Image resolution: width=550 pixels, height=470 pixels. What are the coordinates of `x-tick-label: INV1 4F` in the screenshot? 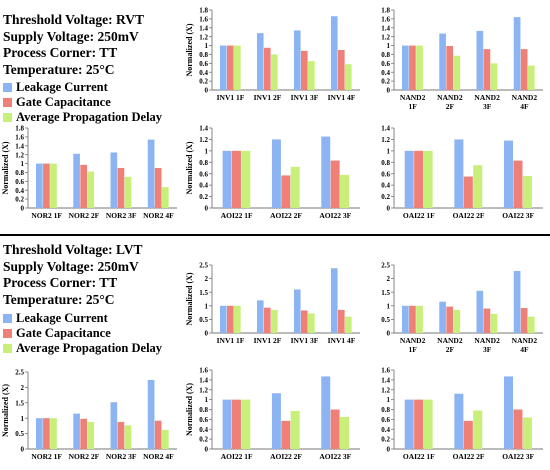 It's located at (342, 97).